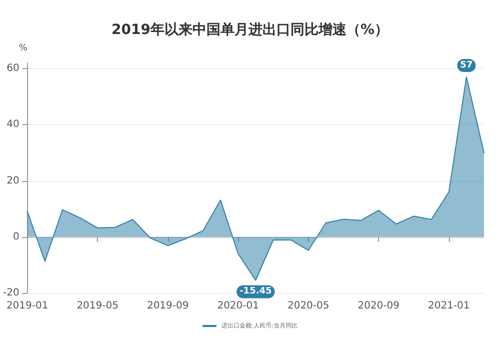  Describe the element at coordinates (256, 291) in the screenshot. I see `data-label: -15.45` at that location.